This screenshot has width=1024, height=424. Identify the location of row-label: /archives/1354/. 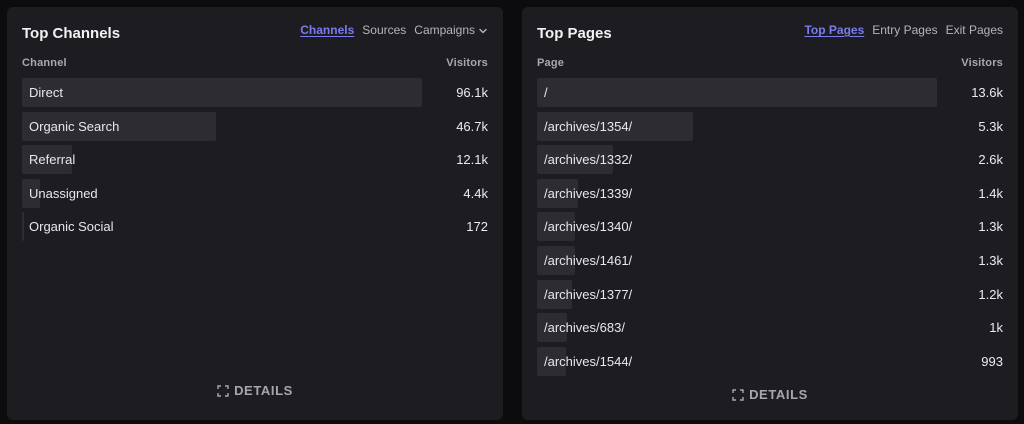
(588, 126).